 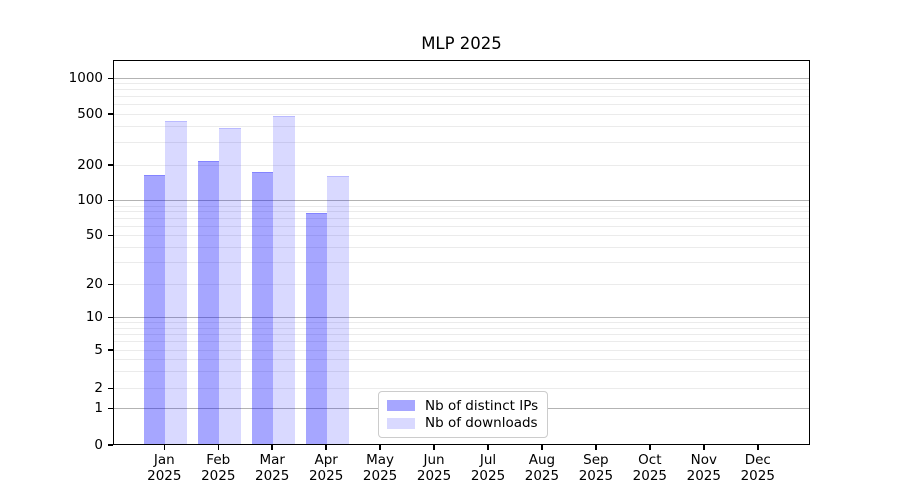 I want to click on y-tick-label: 20, so click(x=94, y=284).